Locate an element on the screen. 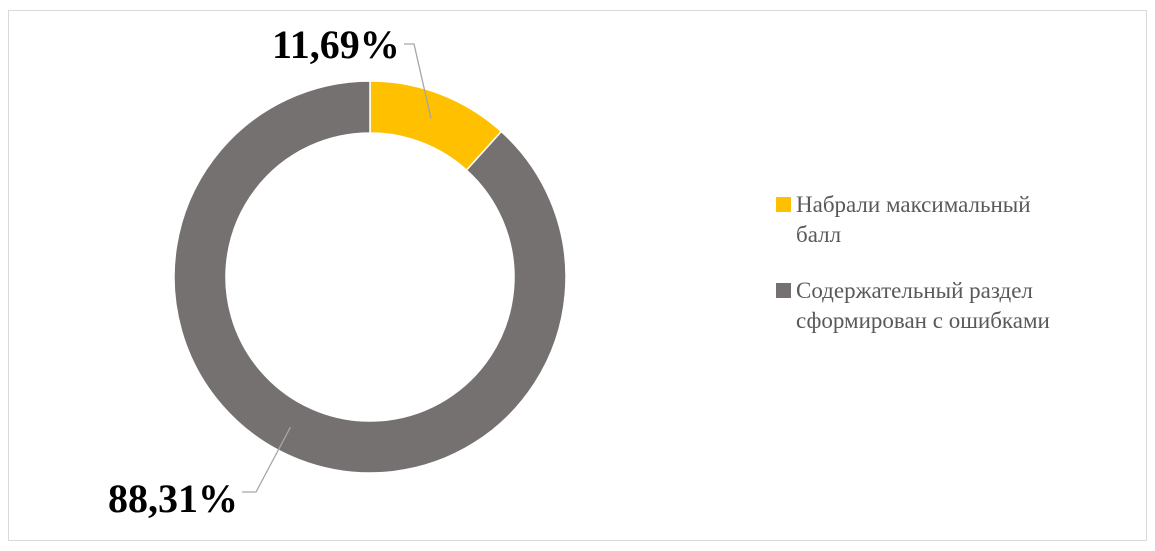  legend-swatch-errors is located at coordinates (783, 290).